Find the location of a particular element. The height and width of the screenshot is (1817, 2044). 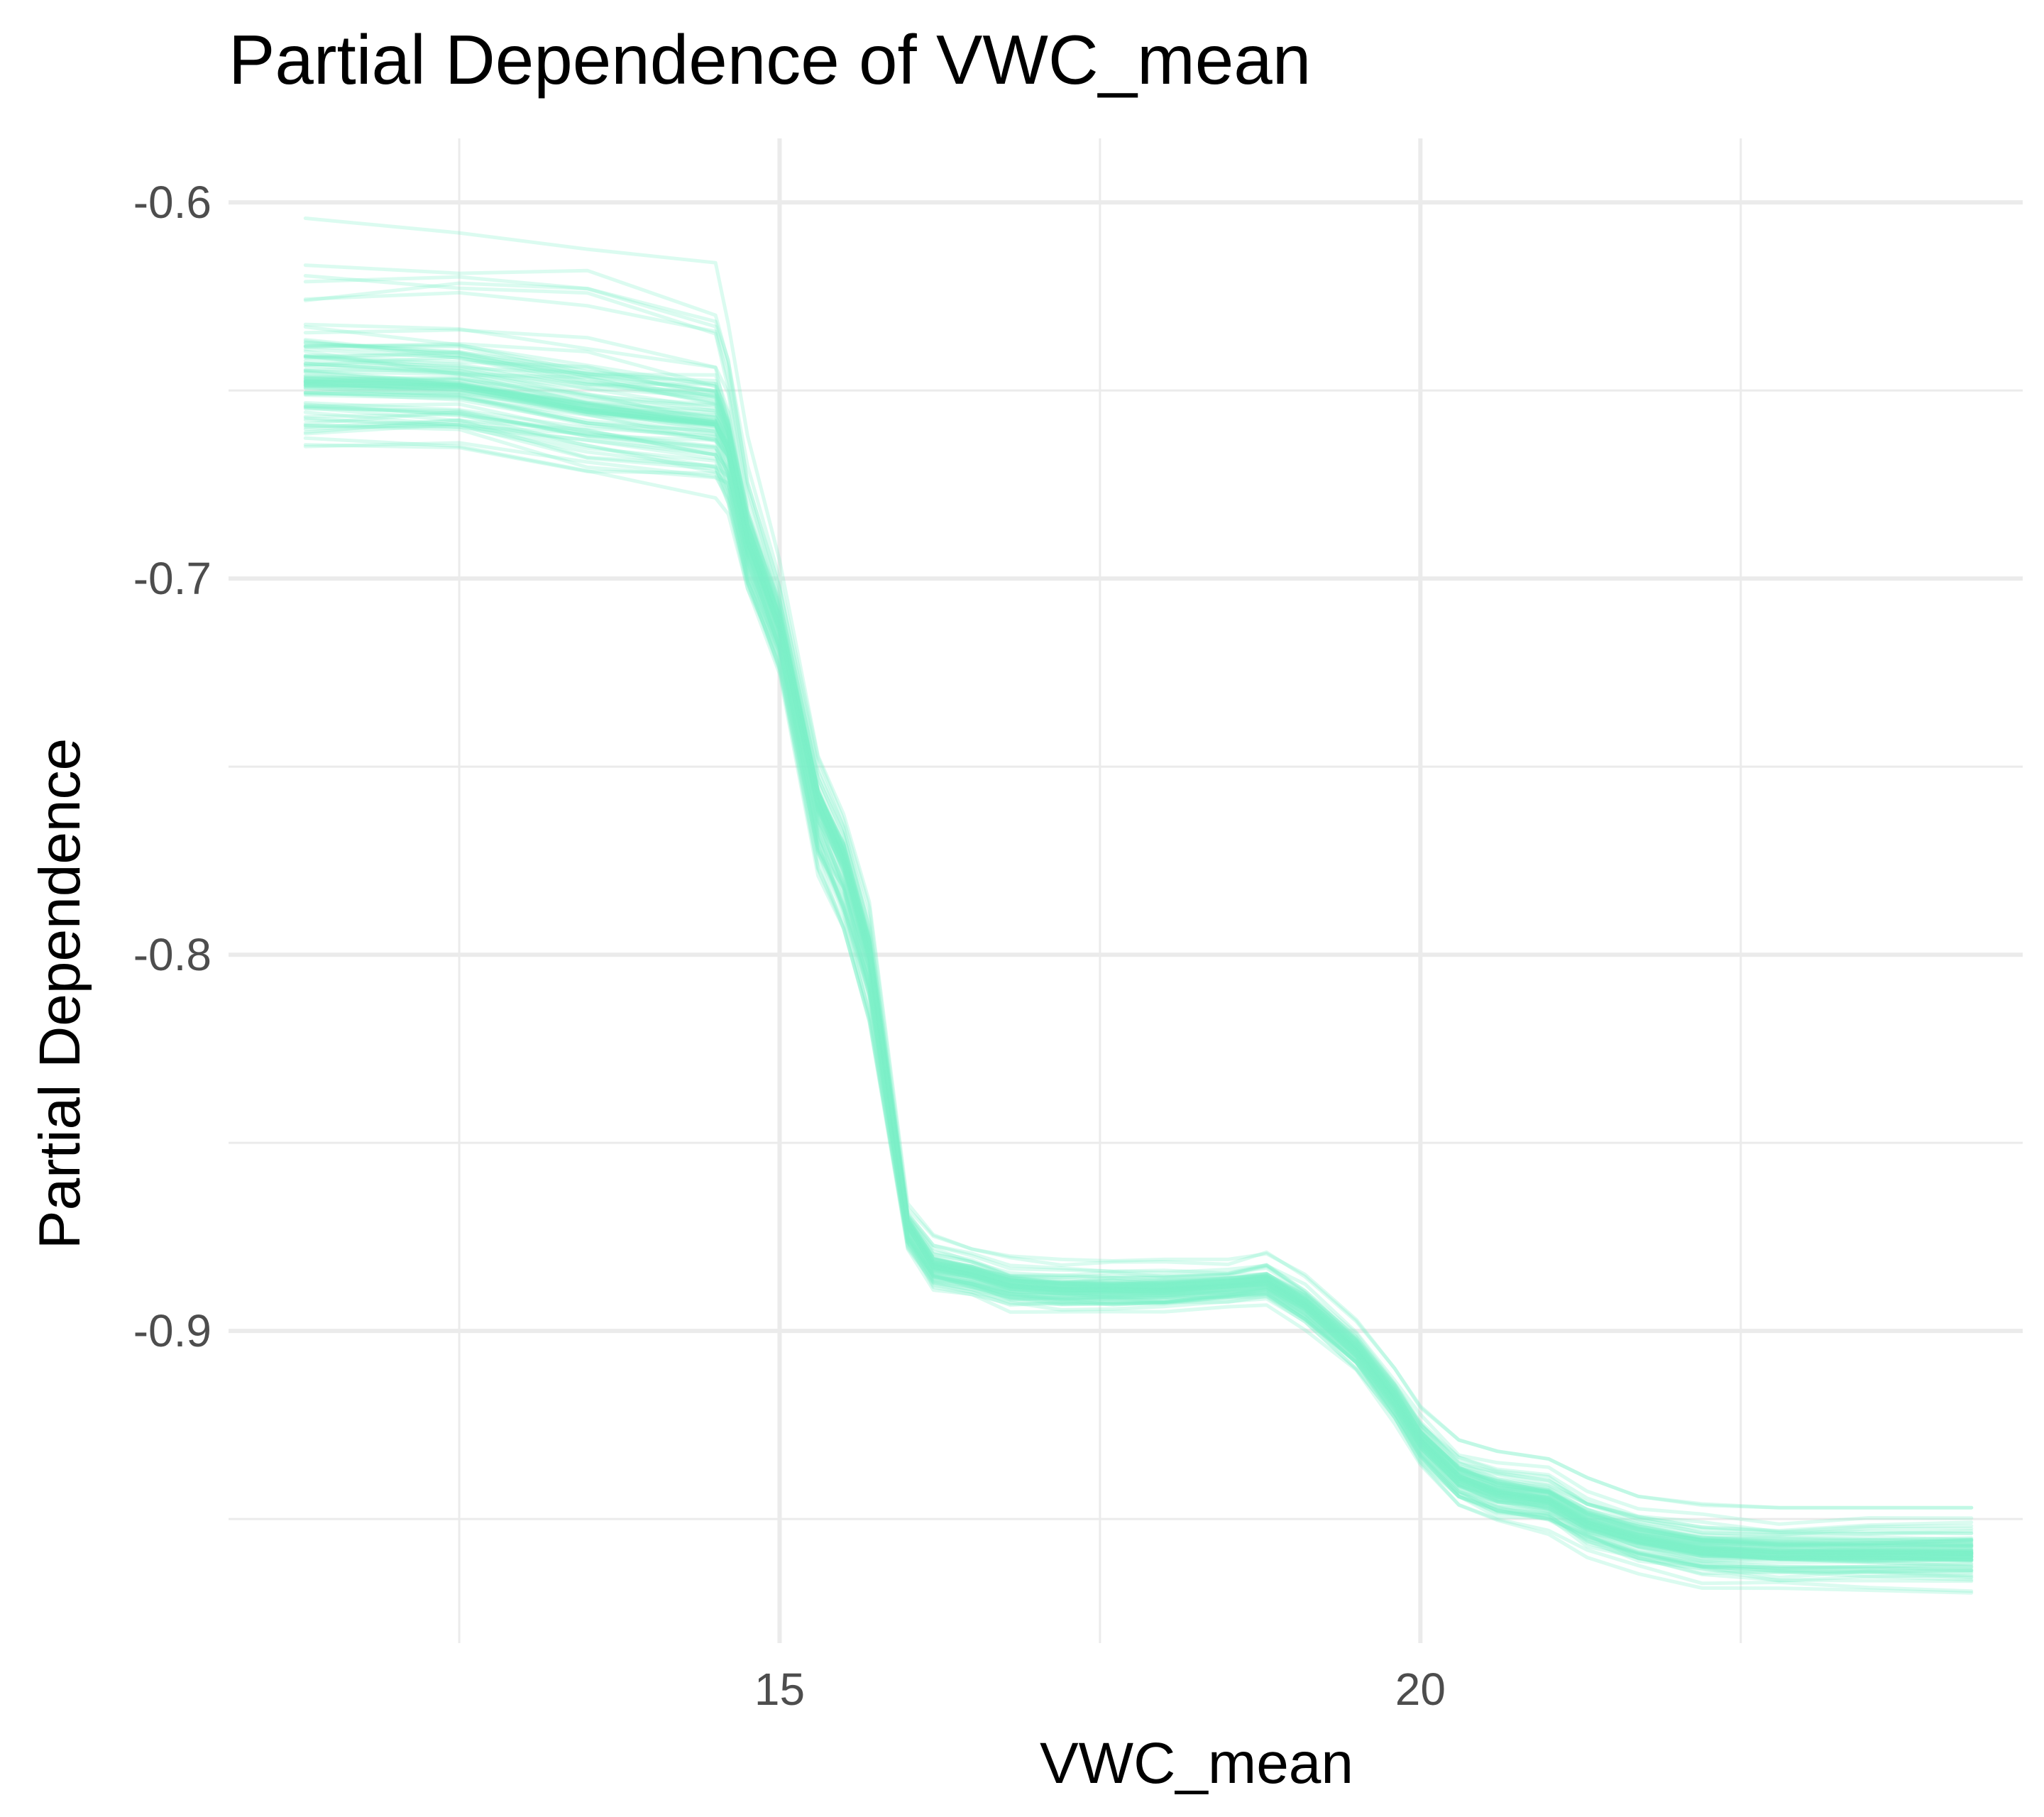

y-tick-label-2: -0.8 is located at coordinates (172, 954).